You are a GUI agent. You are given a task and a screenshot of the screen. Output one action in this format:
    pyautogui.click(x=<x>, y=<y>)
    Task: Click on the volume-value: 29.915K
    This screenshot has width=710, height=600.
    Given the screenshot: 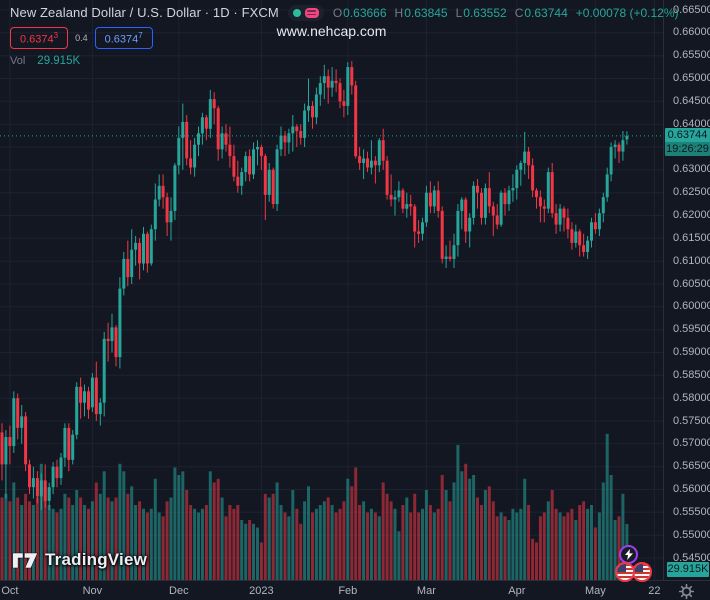 What is the action you would take?
    pyautogui.click(x=59, y=60)
    